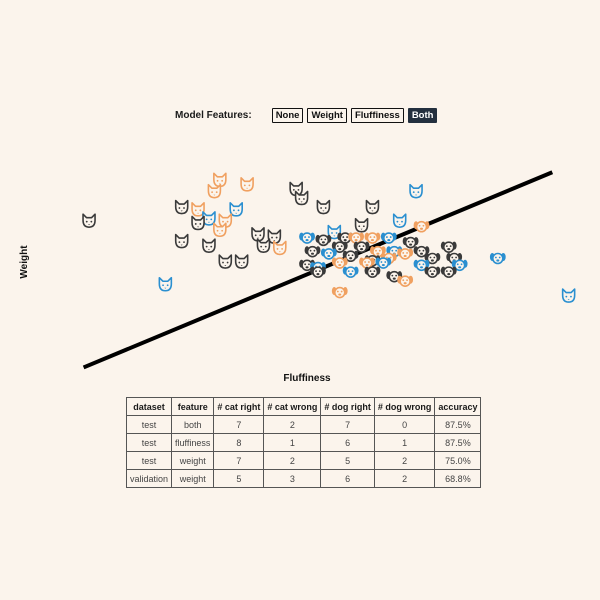  What do you see at coordinates (347, 406) in the screenshot?
I see `table-header-cell: # dog right` at bounding box center [347, 406].